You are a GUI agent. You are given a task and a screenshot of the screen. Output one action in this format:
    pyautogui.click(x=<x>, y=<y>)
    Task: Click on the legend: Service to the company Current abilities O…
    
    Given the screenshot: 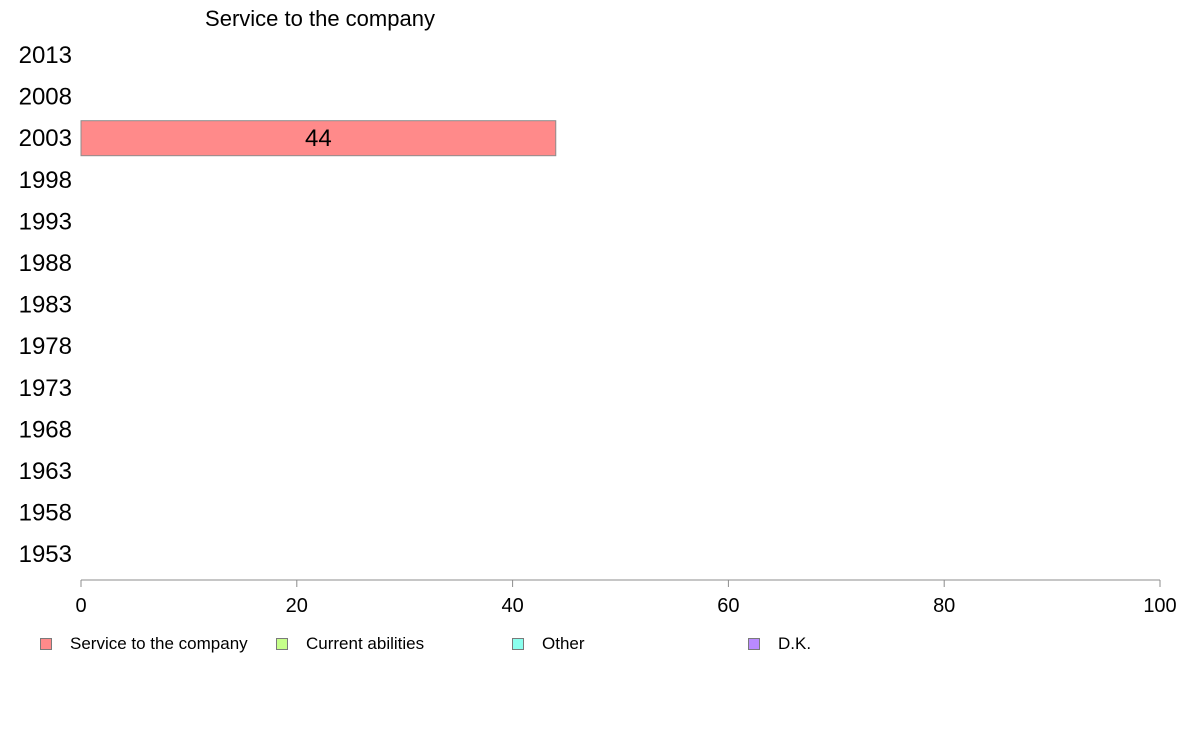 What is the action you would take?
    pyautogui.click(x=594, y=644)
    